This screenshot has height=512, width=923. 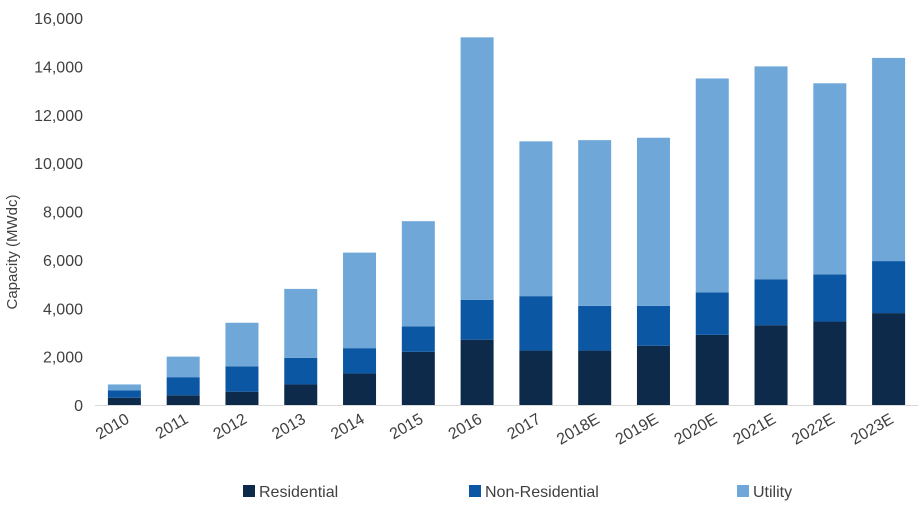 I want to click on bar-residential-2013, so click(x=301, y=394).